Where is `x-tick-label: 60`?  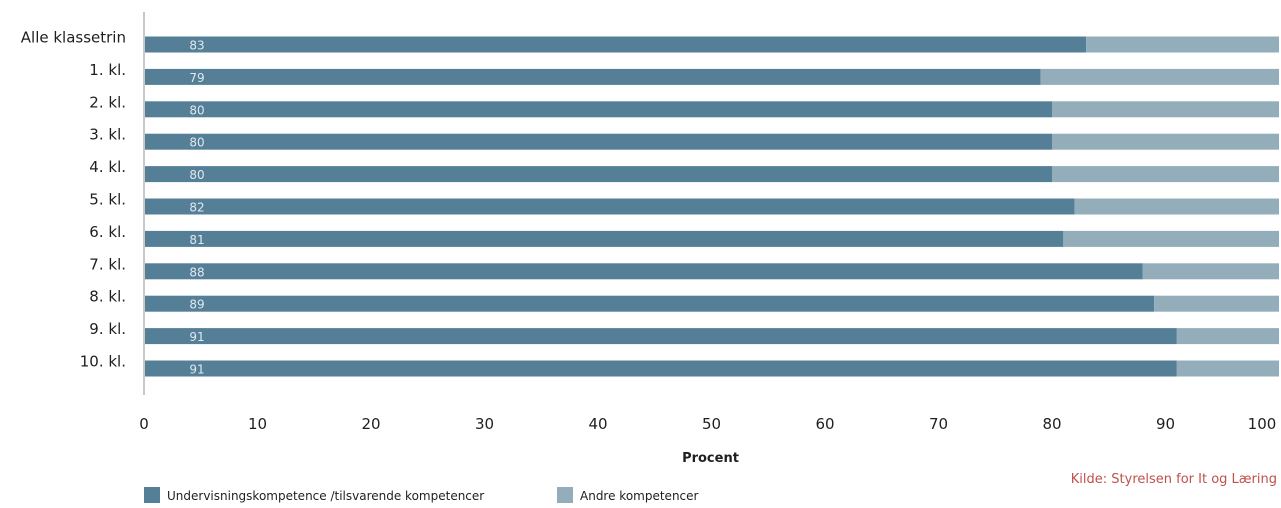 x-tick-label: 60 is located at coordinates (824, 424).